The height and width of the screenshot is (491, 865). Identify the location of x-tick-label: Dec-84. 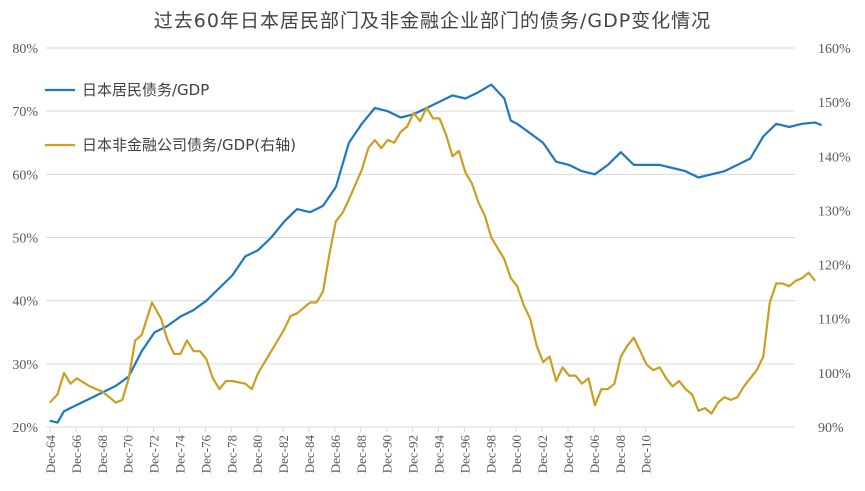
(309, 454).